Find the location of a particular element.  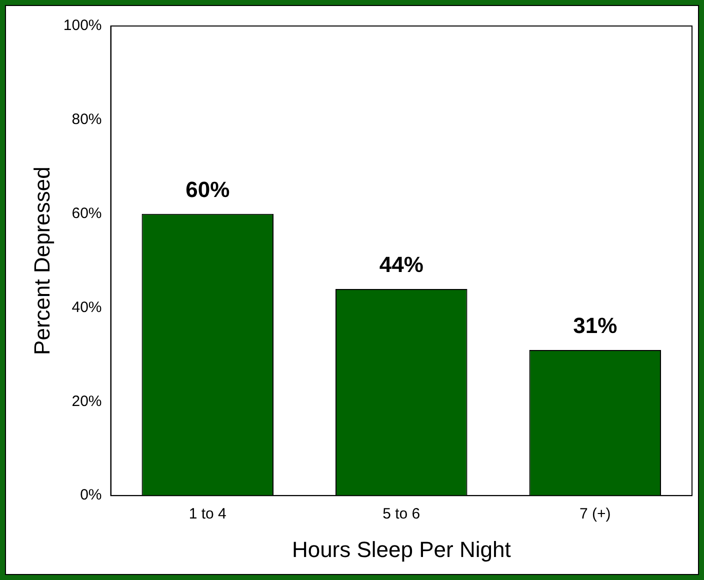

x-tick-label: 7 (+) is located at coordinates (595, 514).